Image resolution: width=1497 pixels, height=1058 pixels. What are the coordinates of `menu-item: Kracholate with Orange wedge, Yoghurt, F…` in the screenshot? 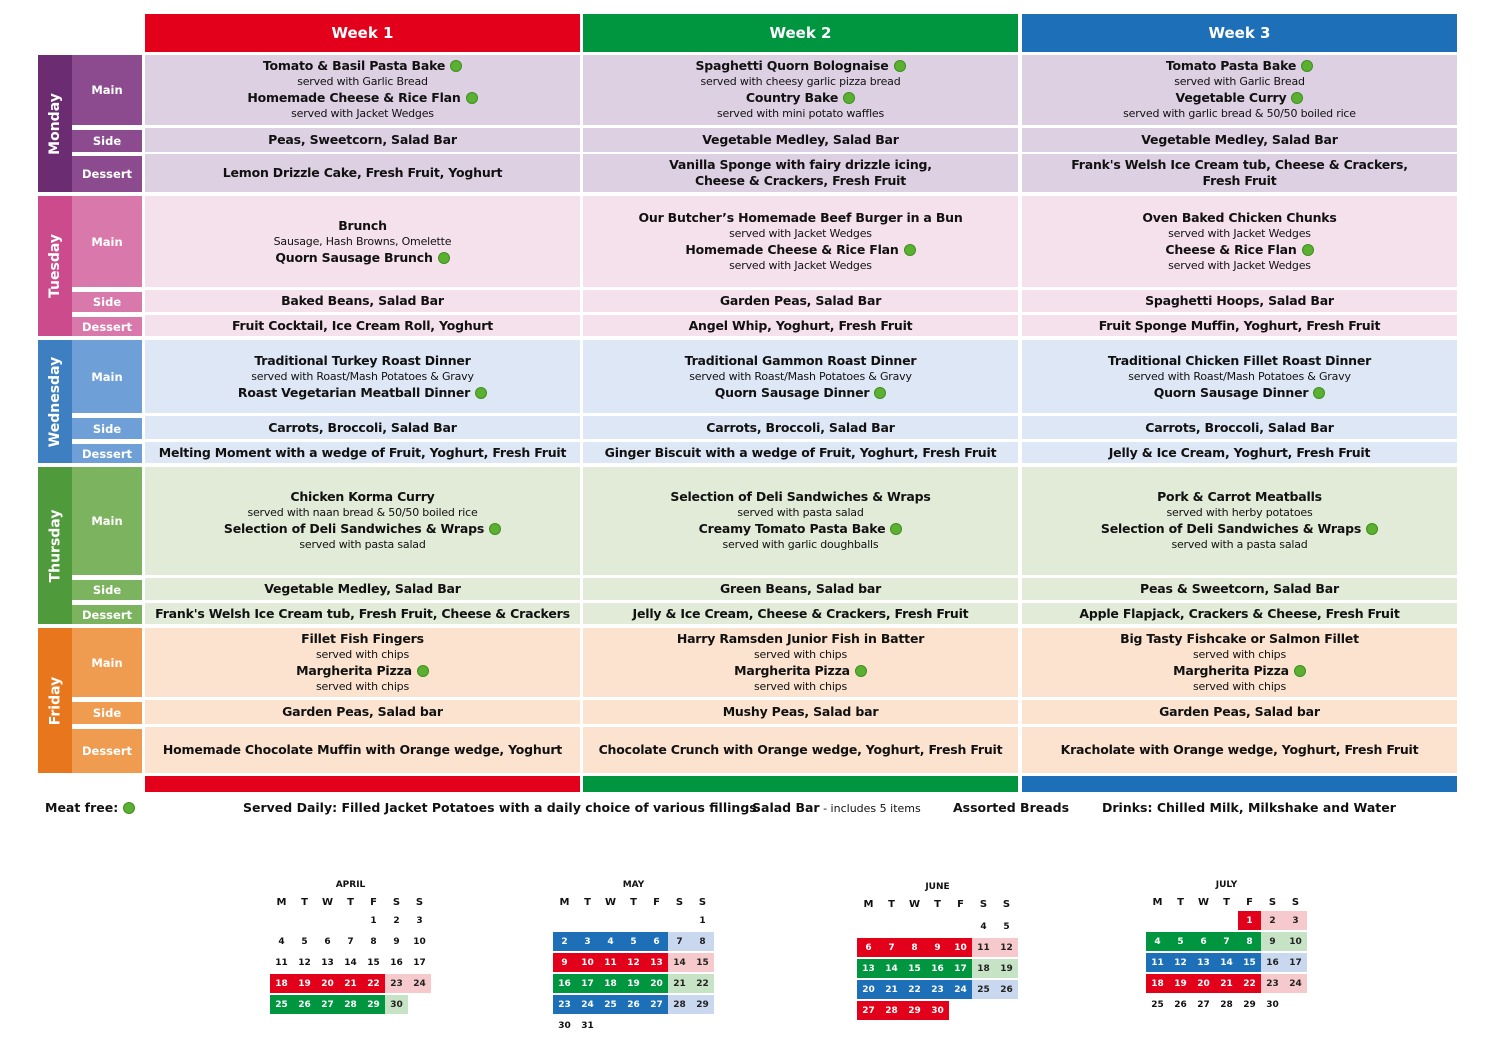 It's located at (1240, 750).